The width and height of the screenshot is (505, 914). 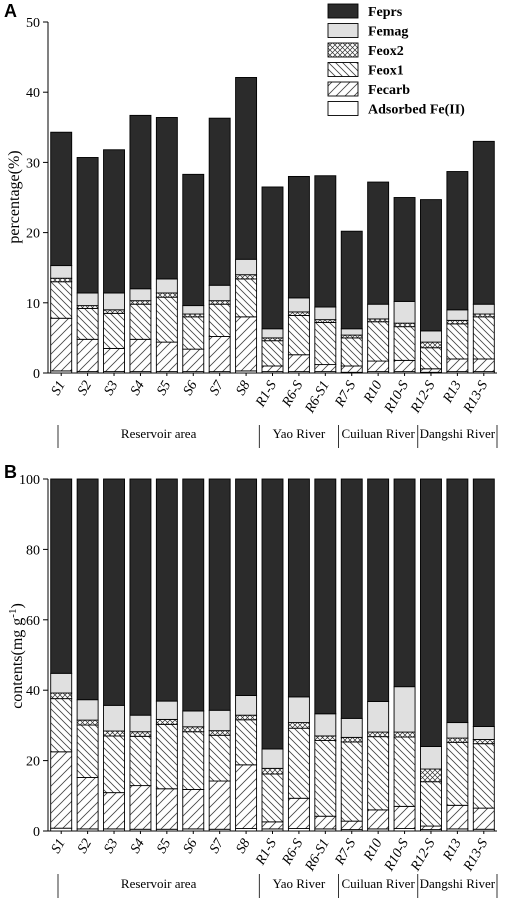 I want to click on y-tick-label: 0, so click(x=36, y=832).